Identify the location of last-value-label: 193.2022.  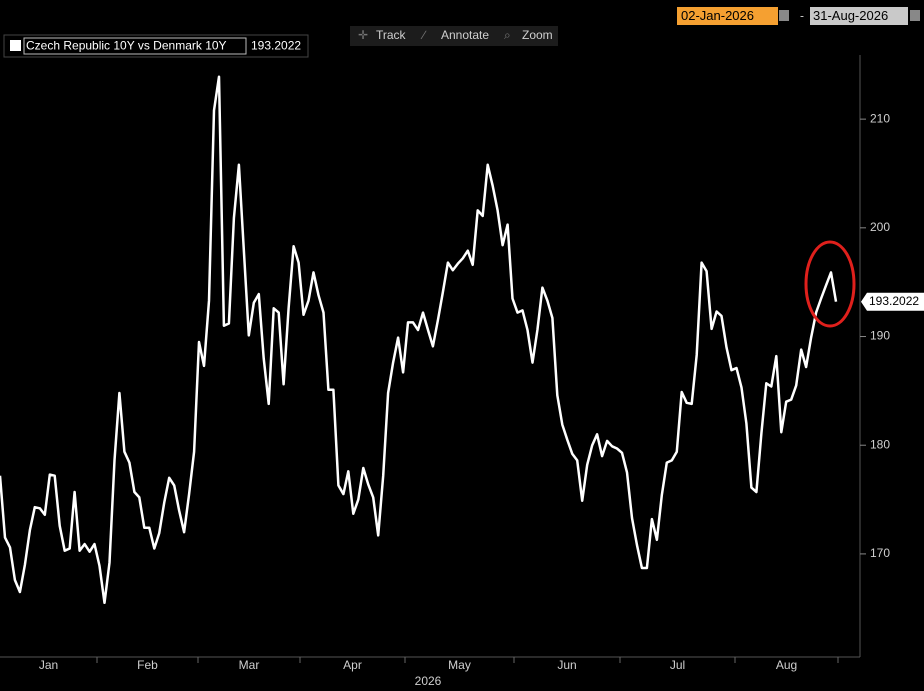
(894, 301).